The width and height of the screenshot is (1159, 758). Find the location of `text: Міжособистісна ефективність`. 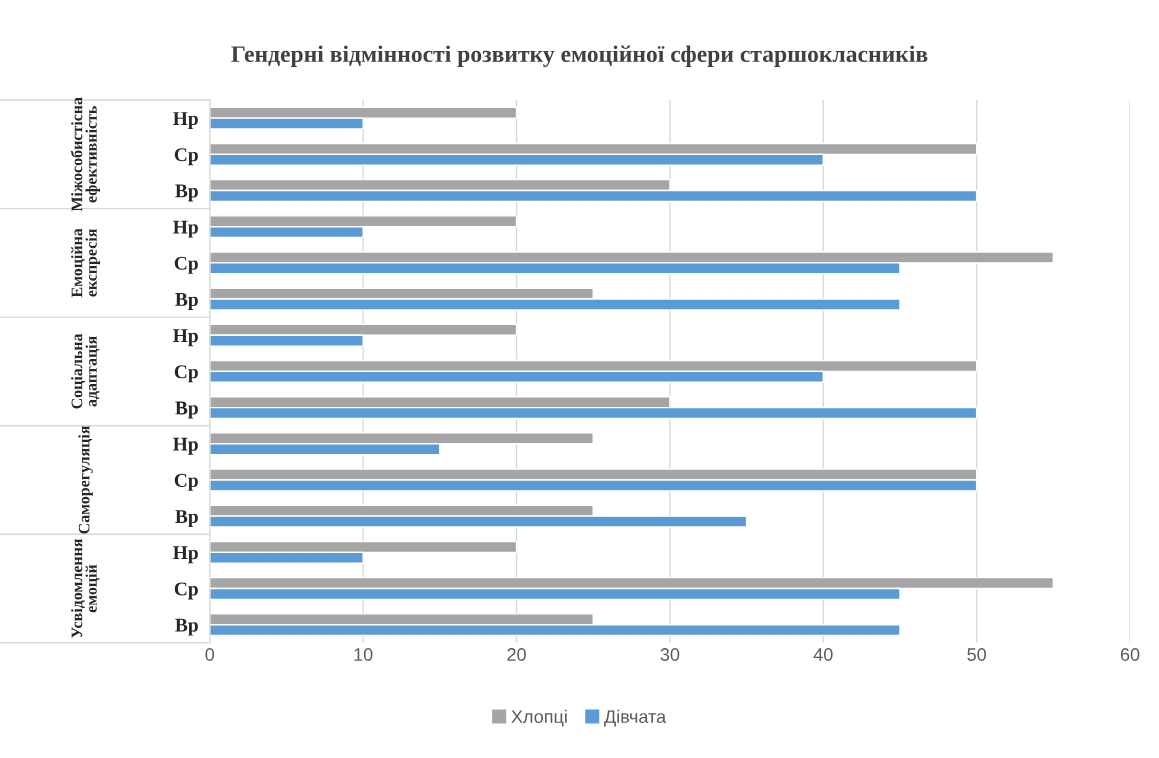

text: Міжособистісна ефективність is located at coordinates (85, 154).